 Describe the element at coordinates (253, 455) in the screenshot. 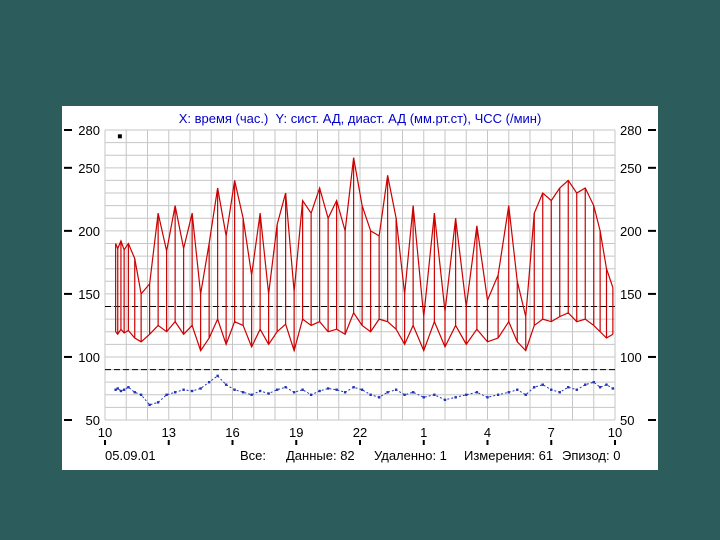

I see `status-all-label: Все:` at that location.